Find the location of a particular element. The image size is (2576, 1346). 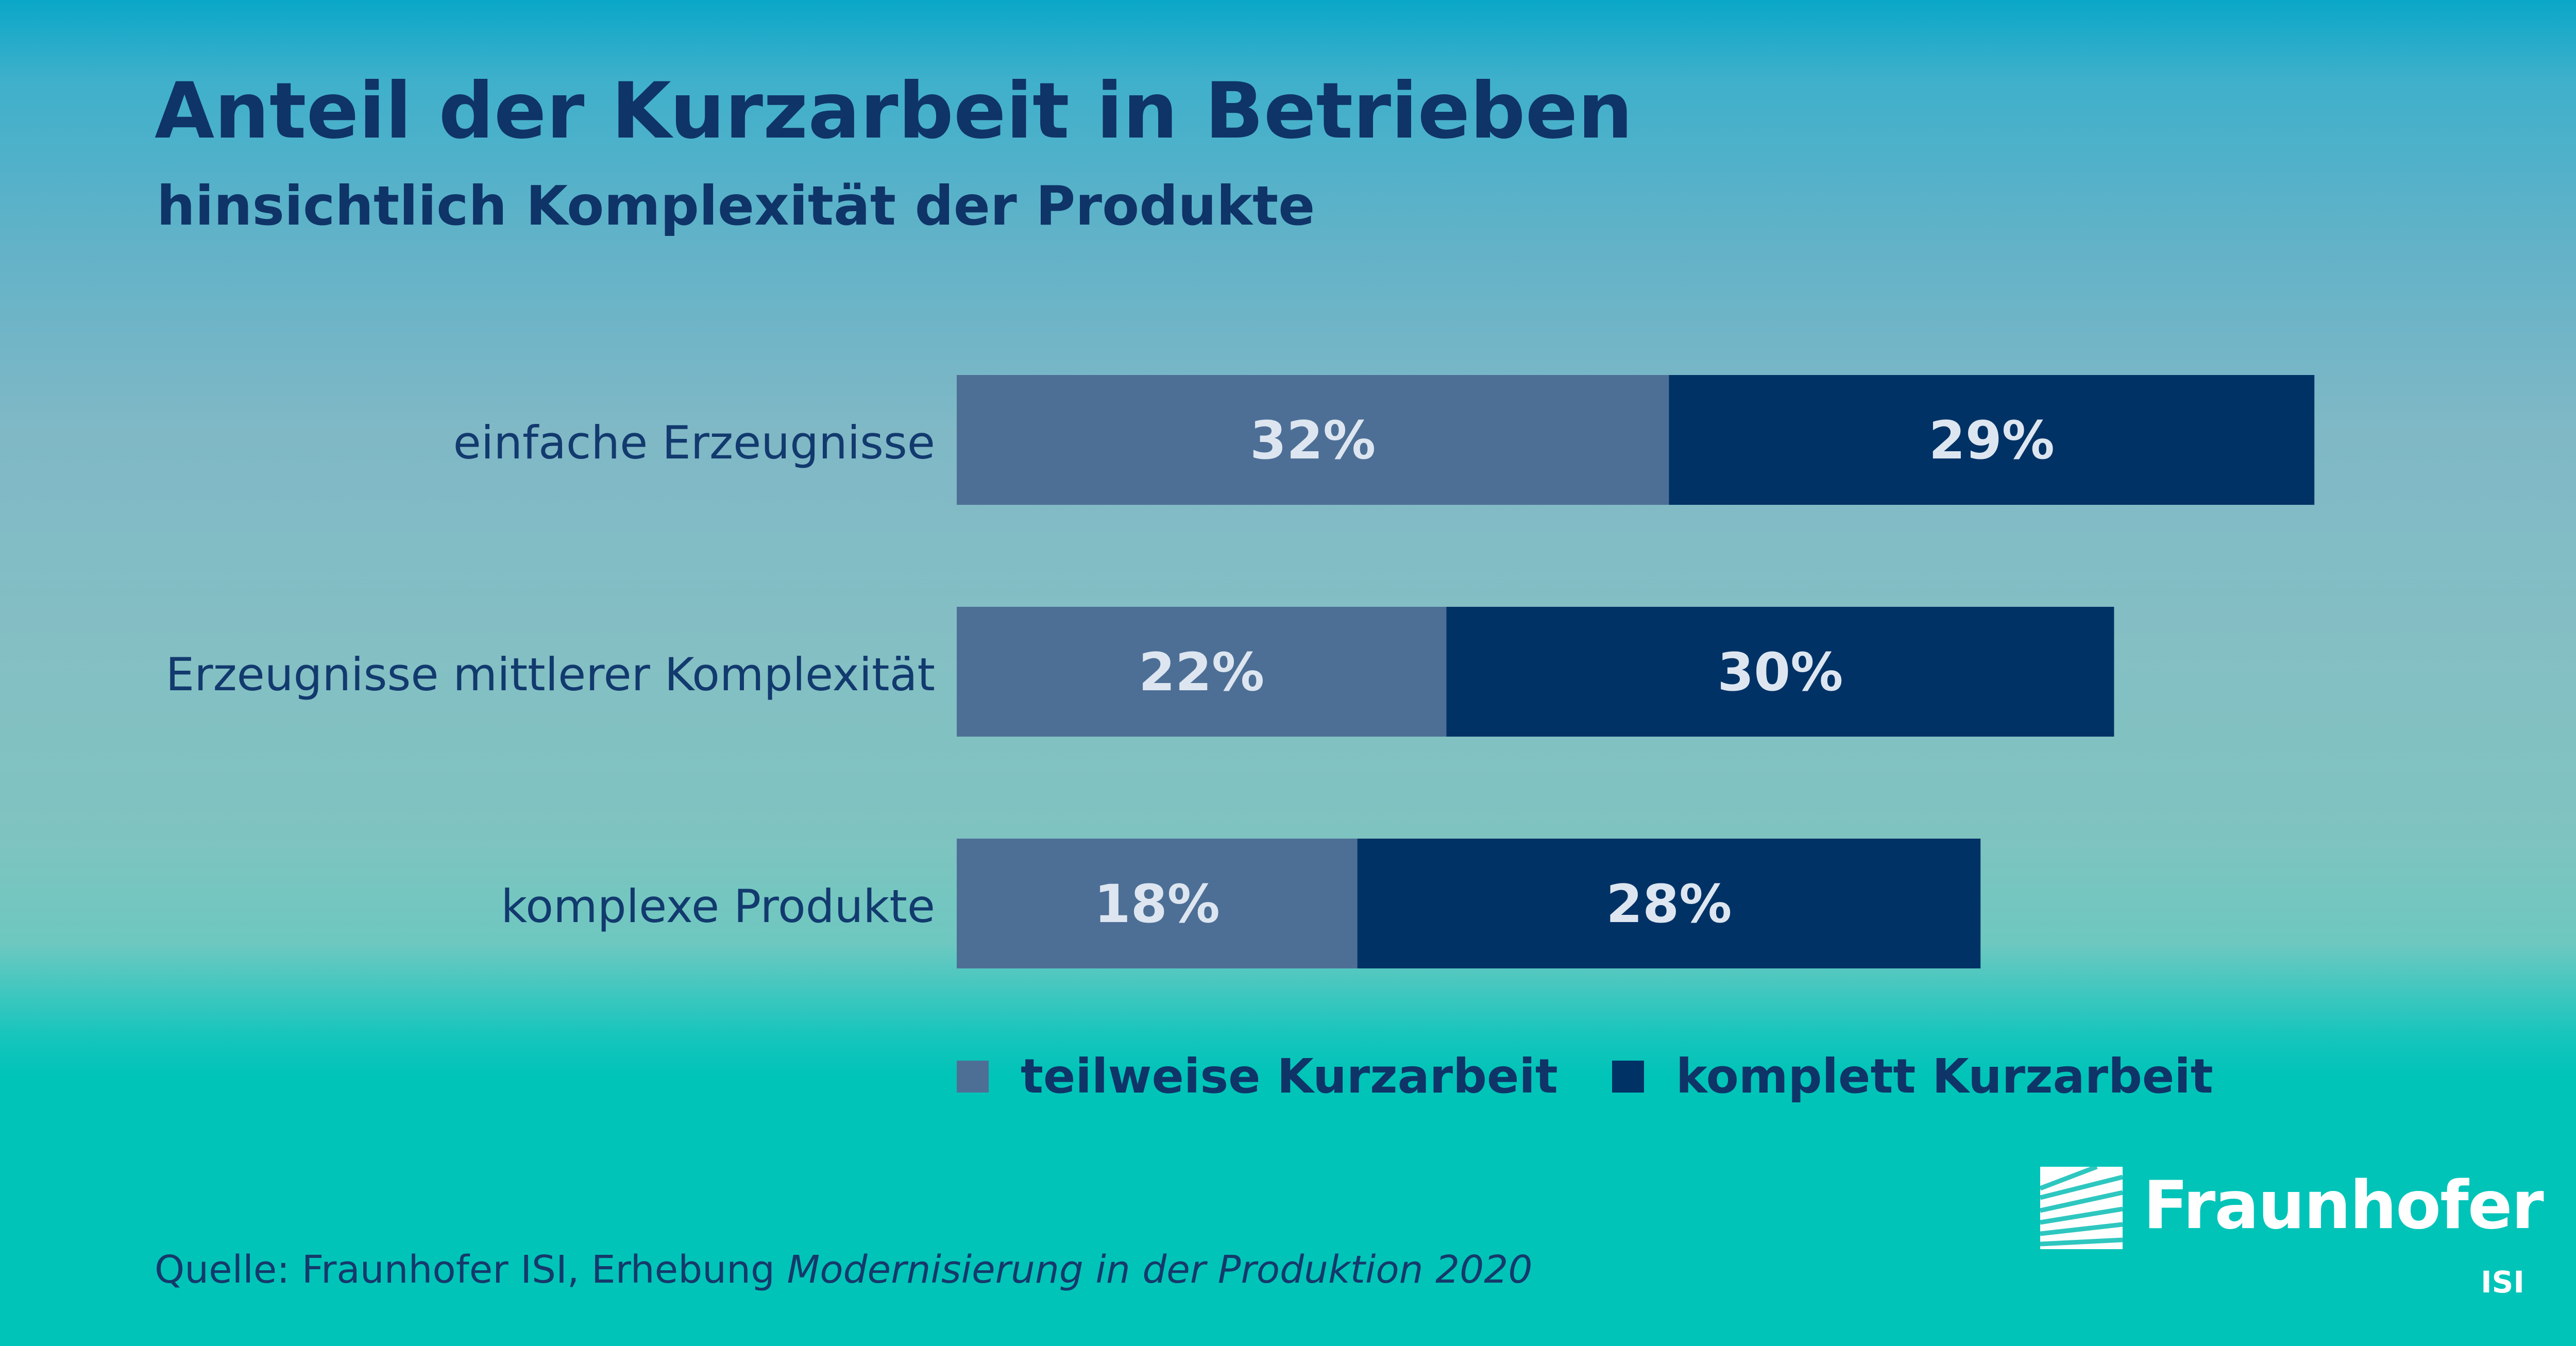

chart-title: Anteil der Kurzarbeit in Betrieben is located at coordinates (894, 111).